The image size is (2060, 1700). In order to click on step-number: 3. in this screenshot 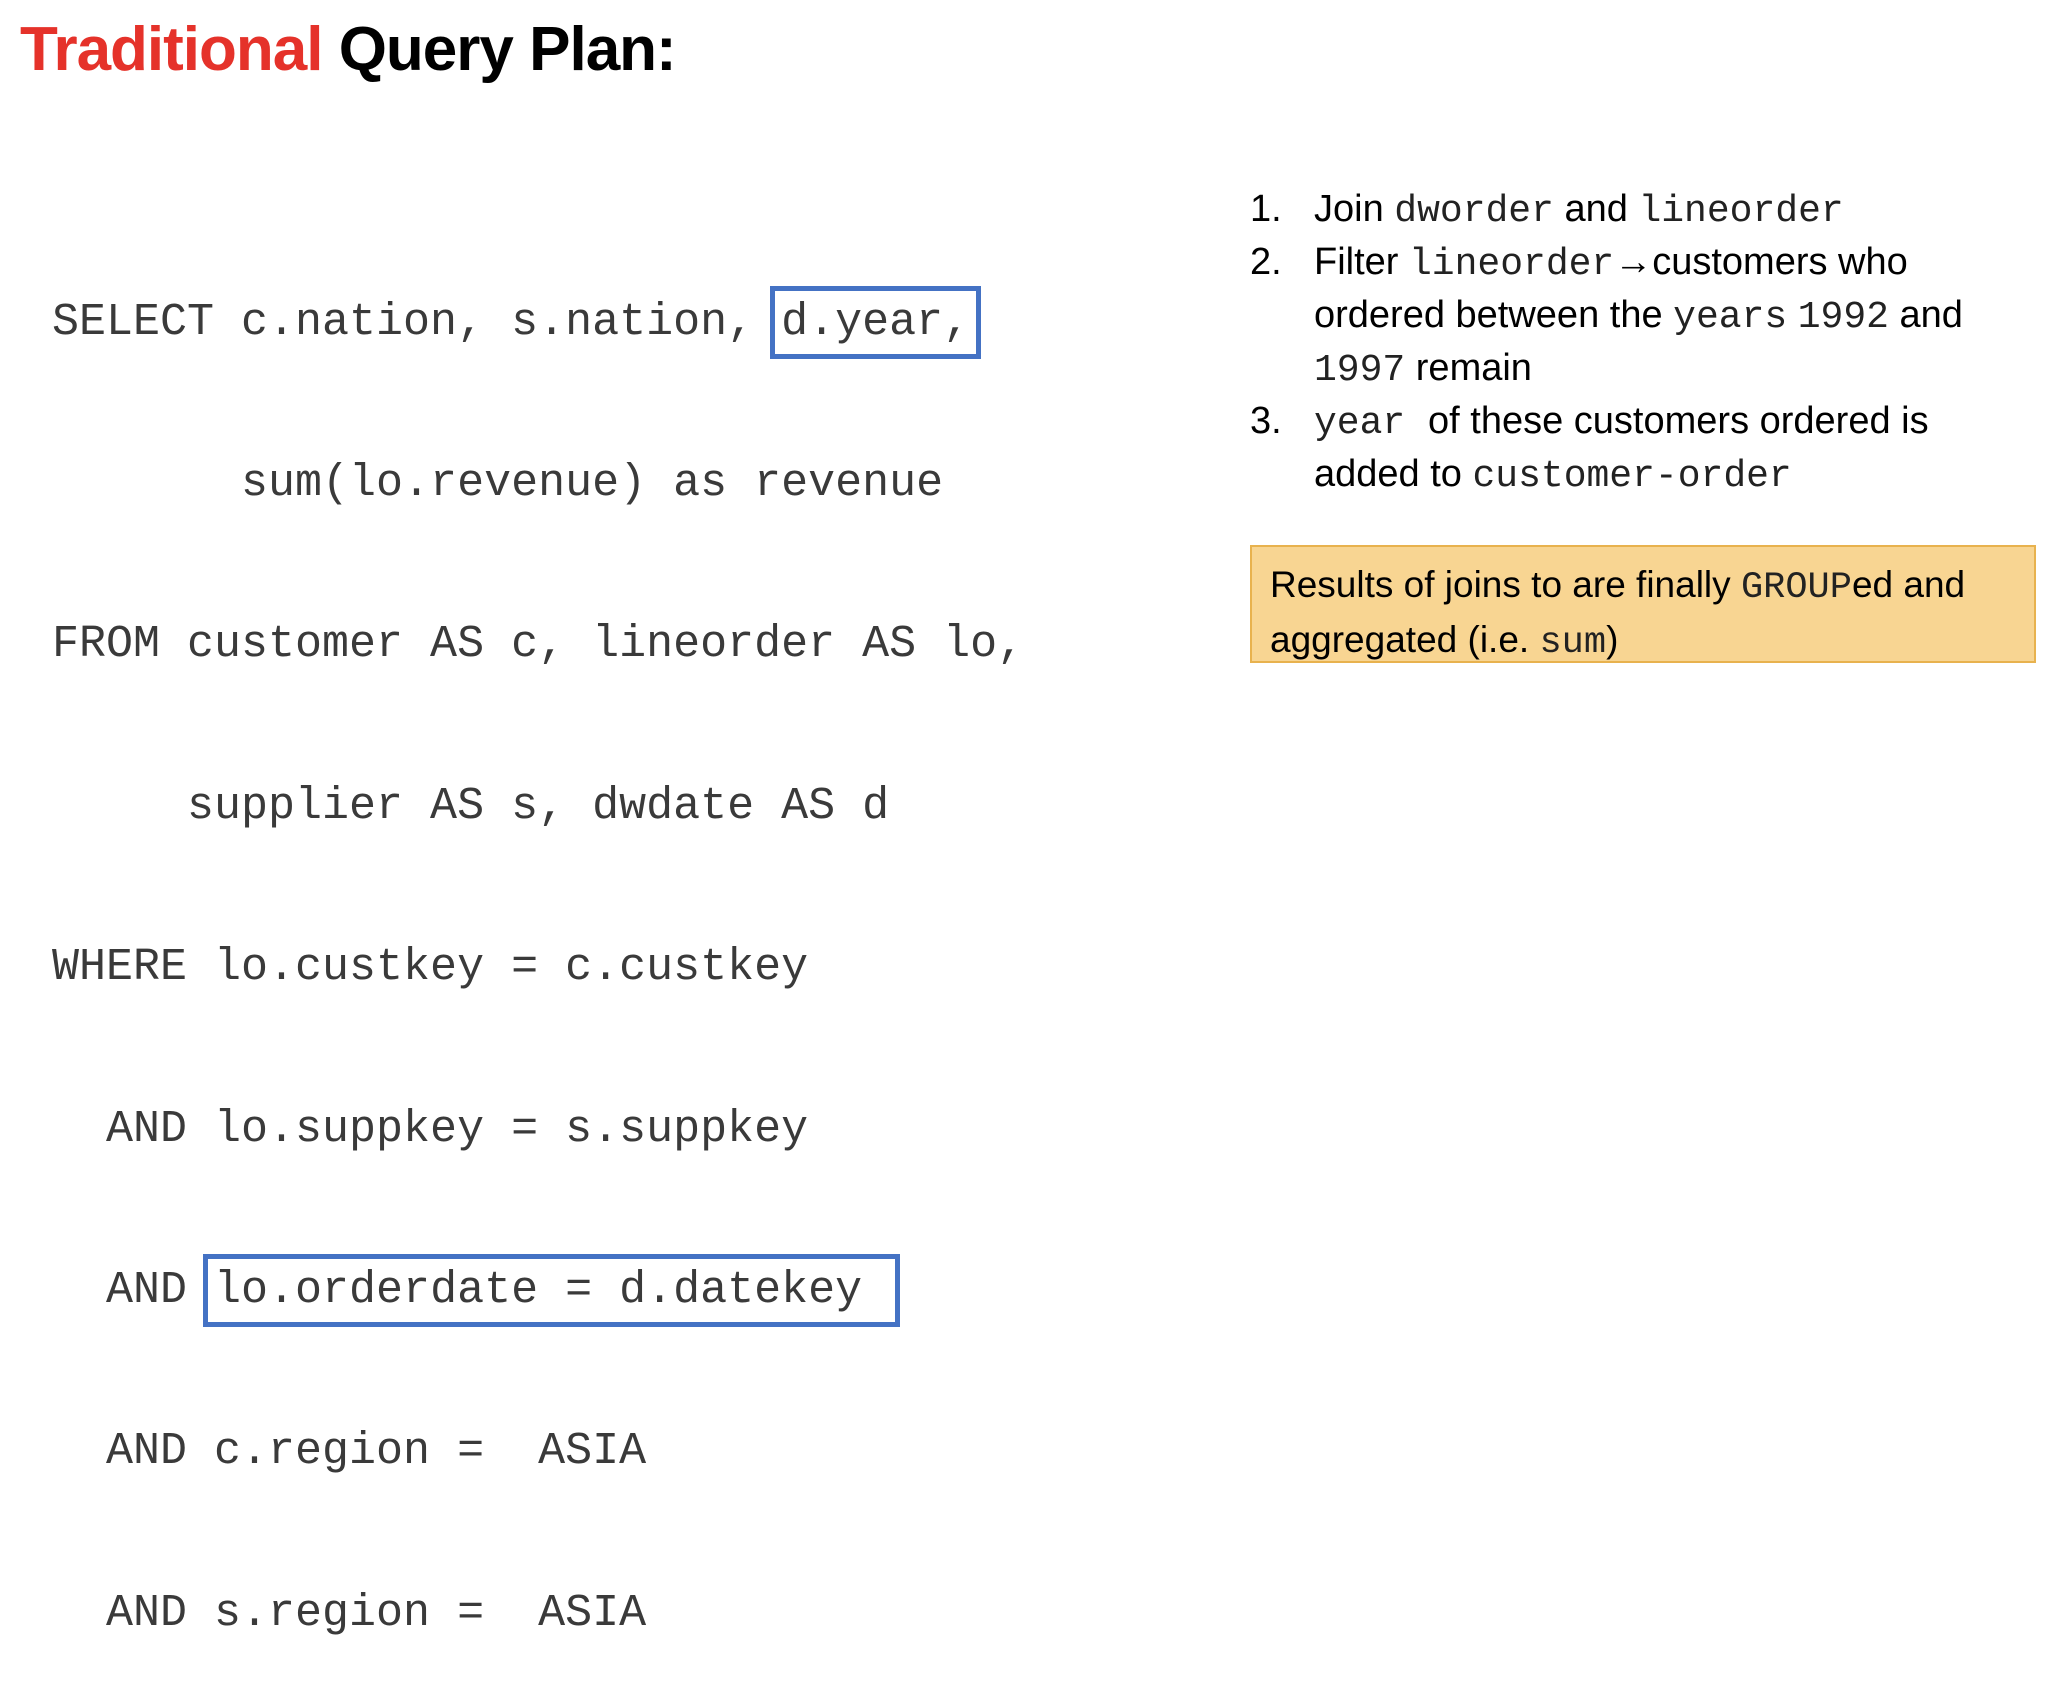, I will do `click(1266, 421)`.